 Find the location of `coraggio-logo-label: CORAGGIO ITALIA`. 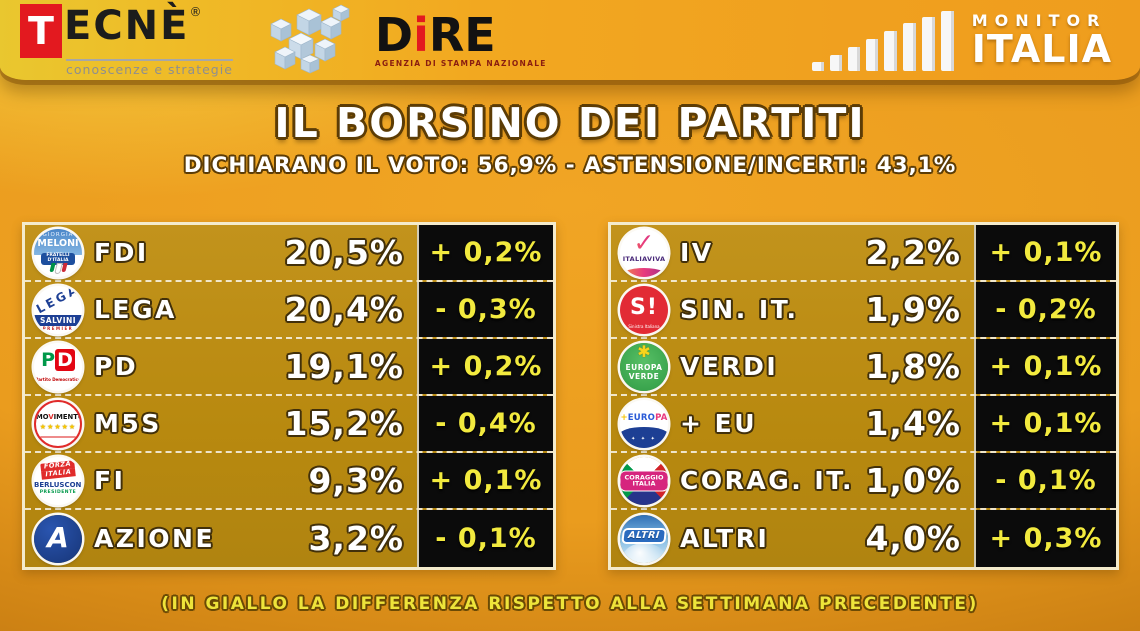

coraggio-logo-label: CORAGGIO ITALIA is located at coordinates (644, 480).